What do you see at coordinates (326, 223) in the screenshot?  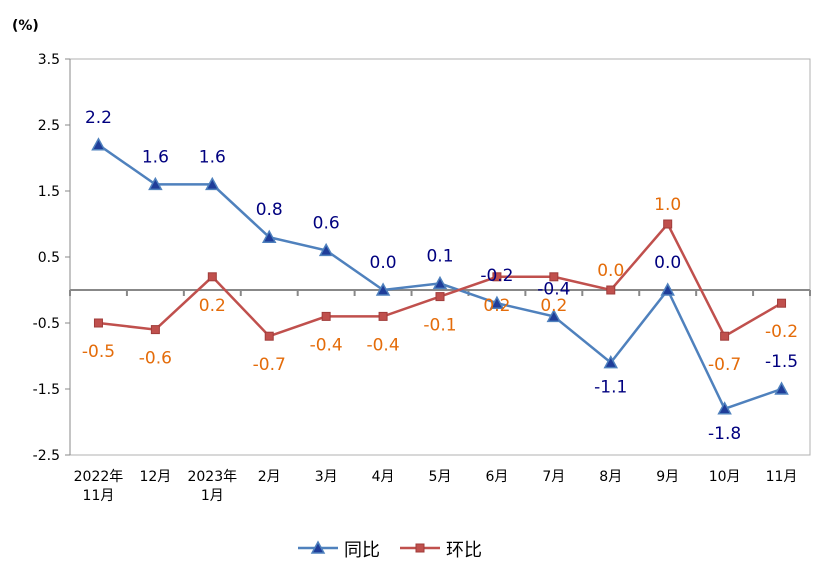 I see `data-label: 0.6` at bounding box center [326, 223].